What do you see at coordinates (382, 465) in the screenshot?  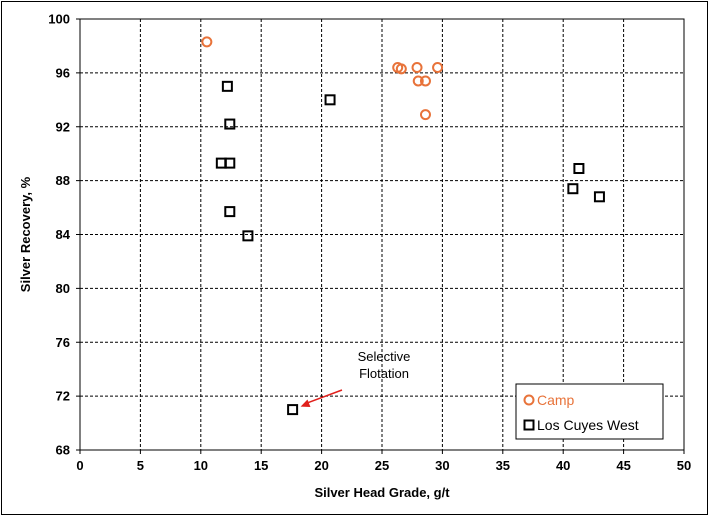 I see `x-tick-label: 25` at bounding box center [382, 465].